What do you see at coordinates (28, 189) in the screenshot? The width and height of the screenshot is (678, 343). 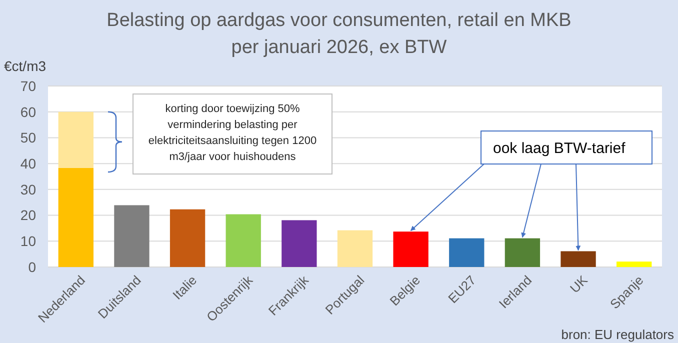 I see `y-tick-label: 30` at bounding box center [28, 189].